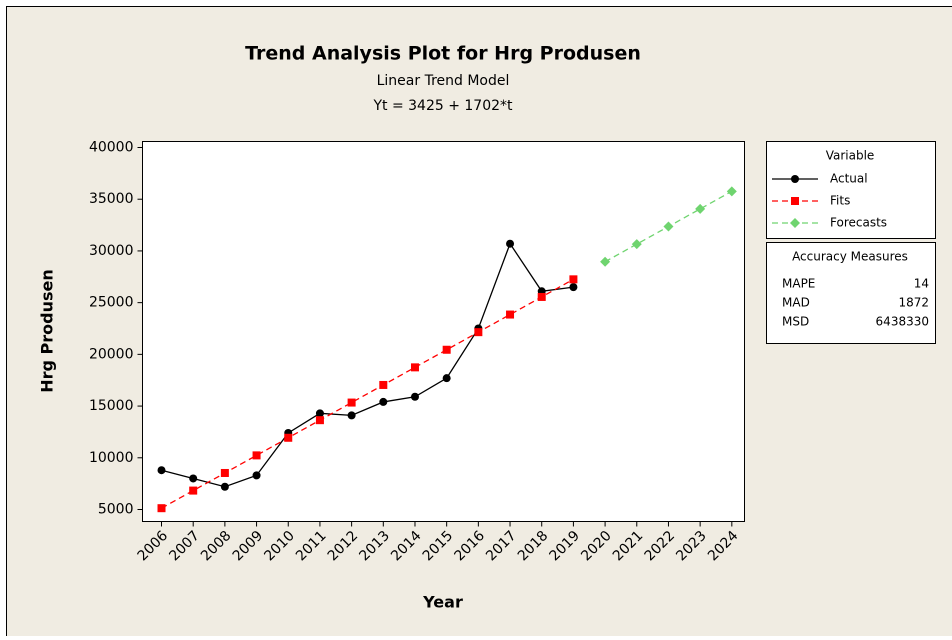  What do you see at coordinates (795, 322) in the screenshot?
I see `accuracy-name: MSD` at bounding box center [795, 322].